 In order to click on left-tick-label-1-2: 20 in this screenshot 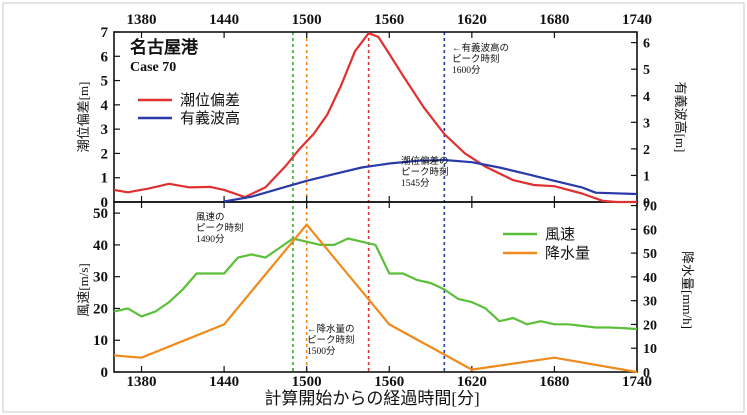, I will do `click(100, 309)`.